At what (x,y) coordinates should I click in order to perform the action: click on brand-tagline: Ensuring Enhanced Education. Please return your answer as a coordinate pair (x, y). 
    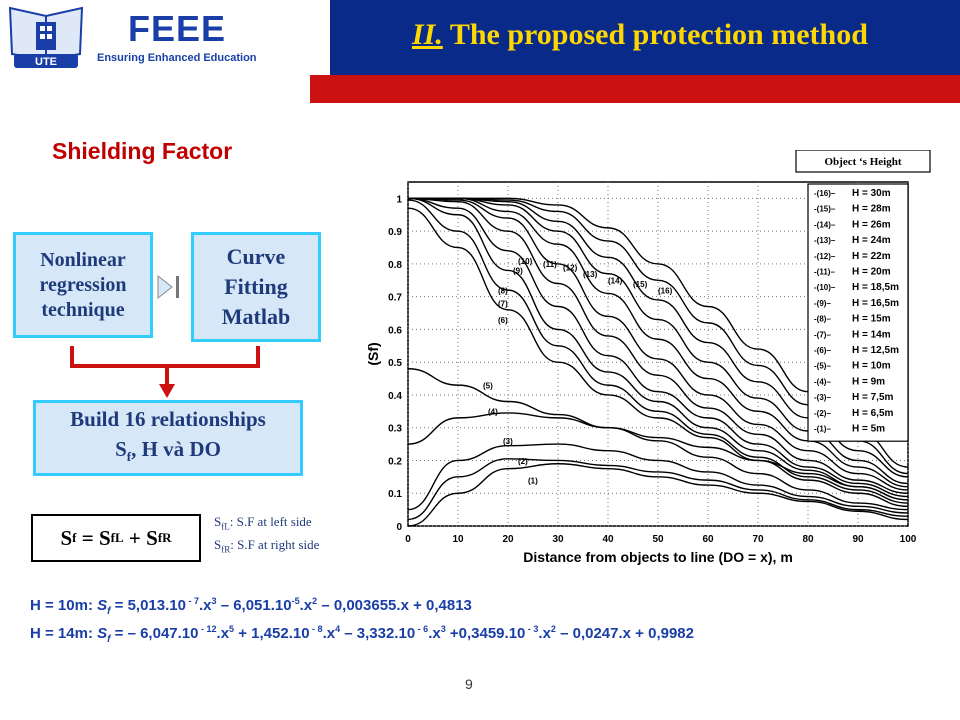
    Looking at the image, I should click on (177, 58).